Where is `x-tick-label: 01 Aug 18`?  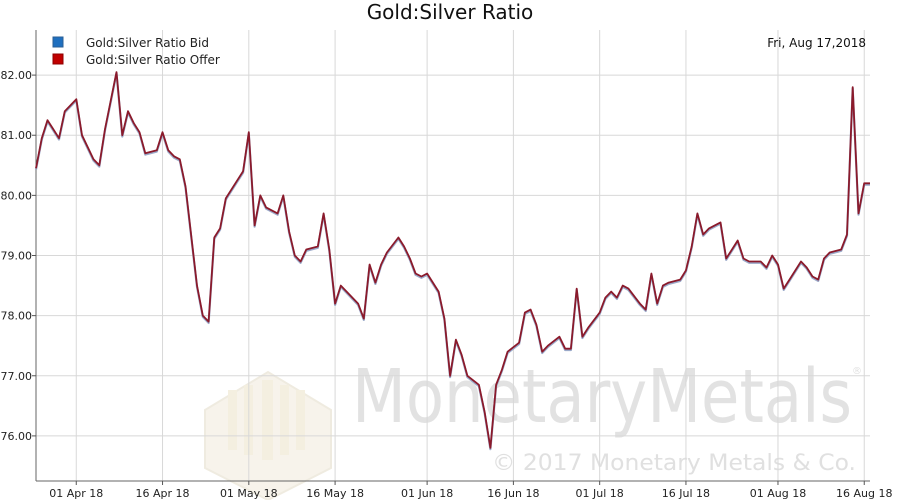 x-tick-label: 01 Aug 18 is located at coordinates (778, 493).